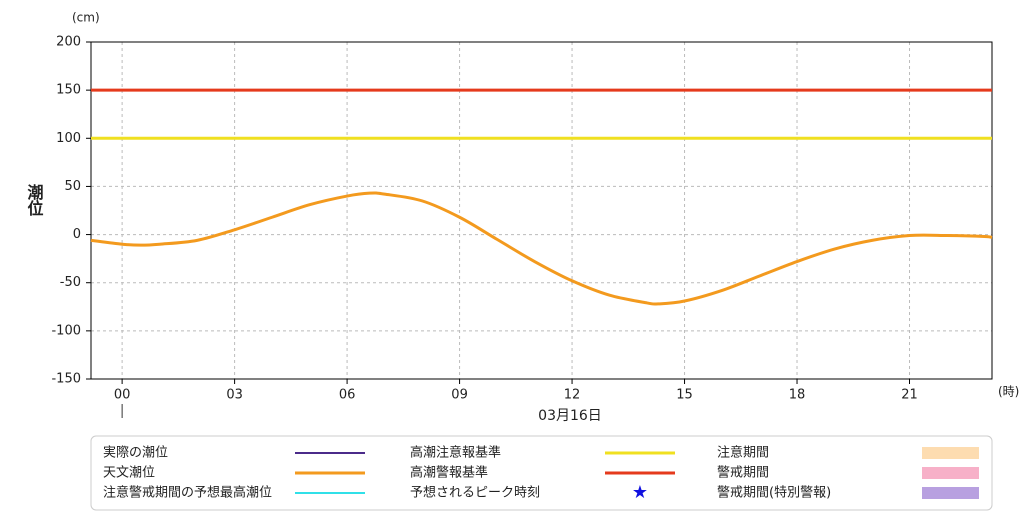  Describe the element at coordinates (475, 493) in the screenshot. I see `legend-label: 予想されるピーク時刻` at that location.